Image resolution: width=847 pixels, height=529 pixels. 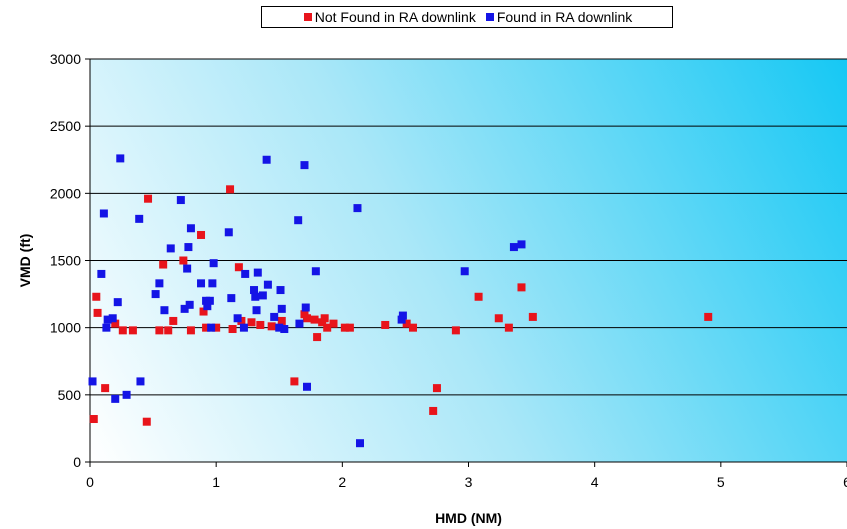 I want to click on legend-swatch-found, so click(x=489, y=17).